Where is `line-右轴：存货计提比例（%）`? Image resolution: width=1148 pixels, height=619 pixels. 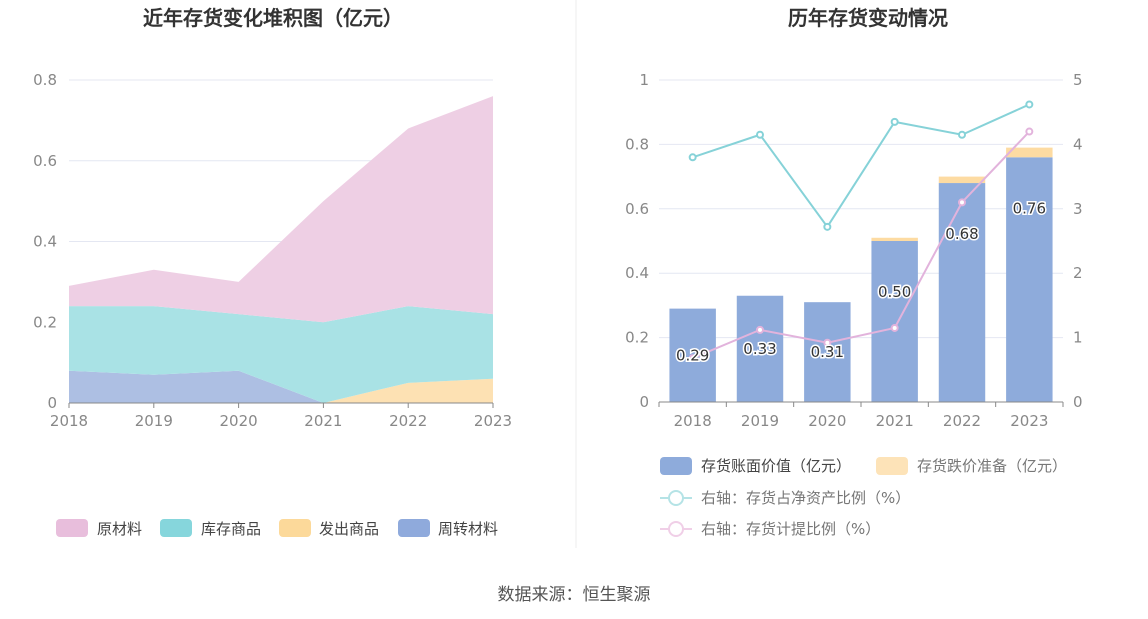 line-右轴：存货计提比例（%） is located at coordinates (861, 245).